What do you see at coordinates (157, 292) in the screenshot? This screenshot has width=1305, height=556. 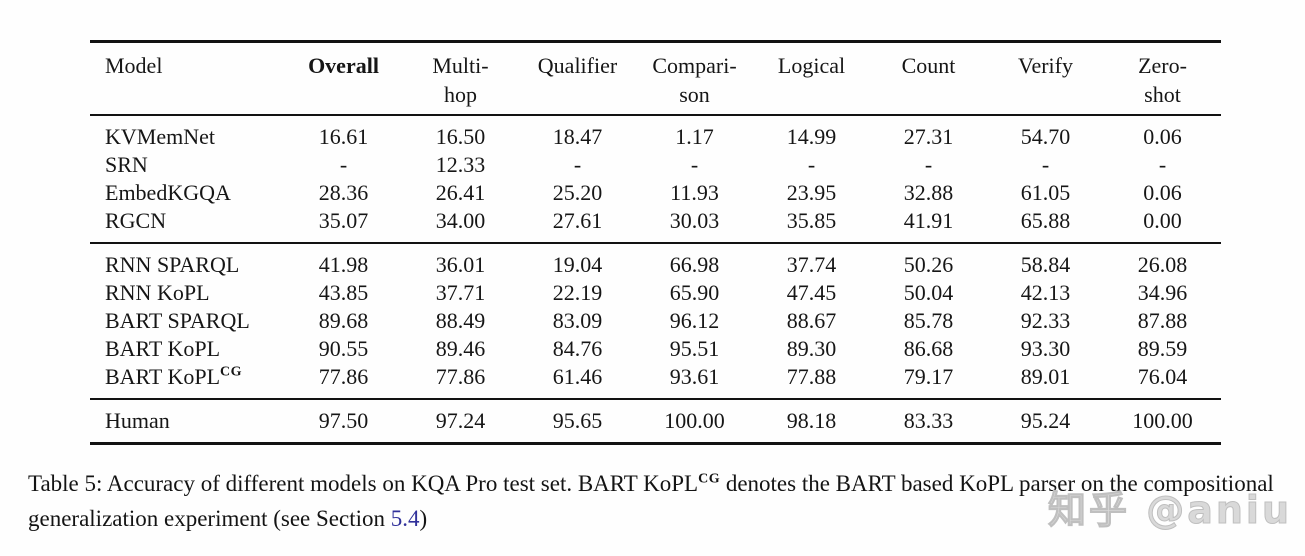 I see `model-name: RNN KoPL` at bounding box center [157, 292].